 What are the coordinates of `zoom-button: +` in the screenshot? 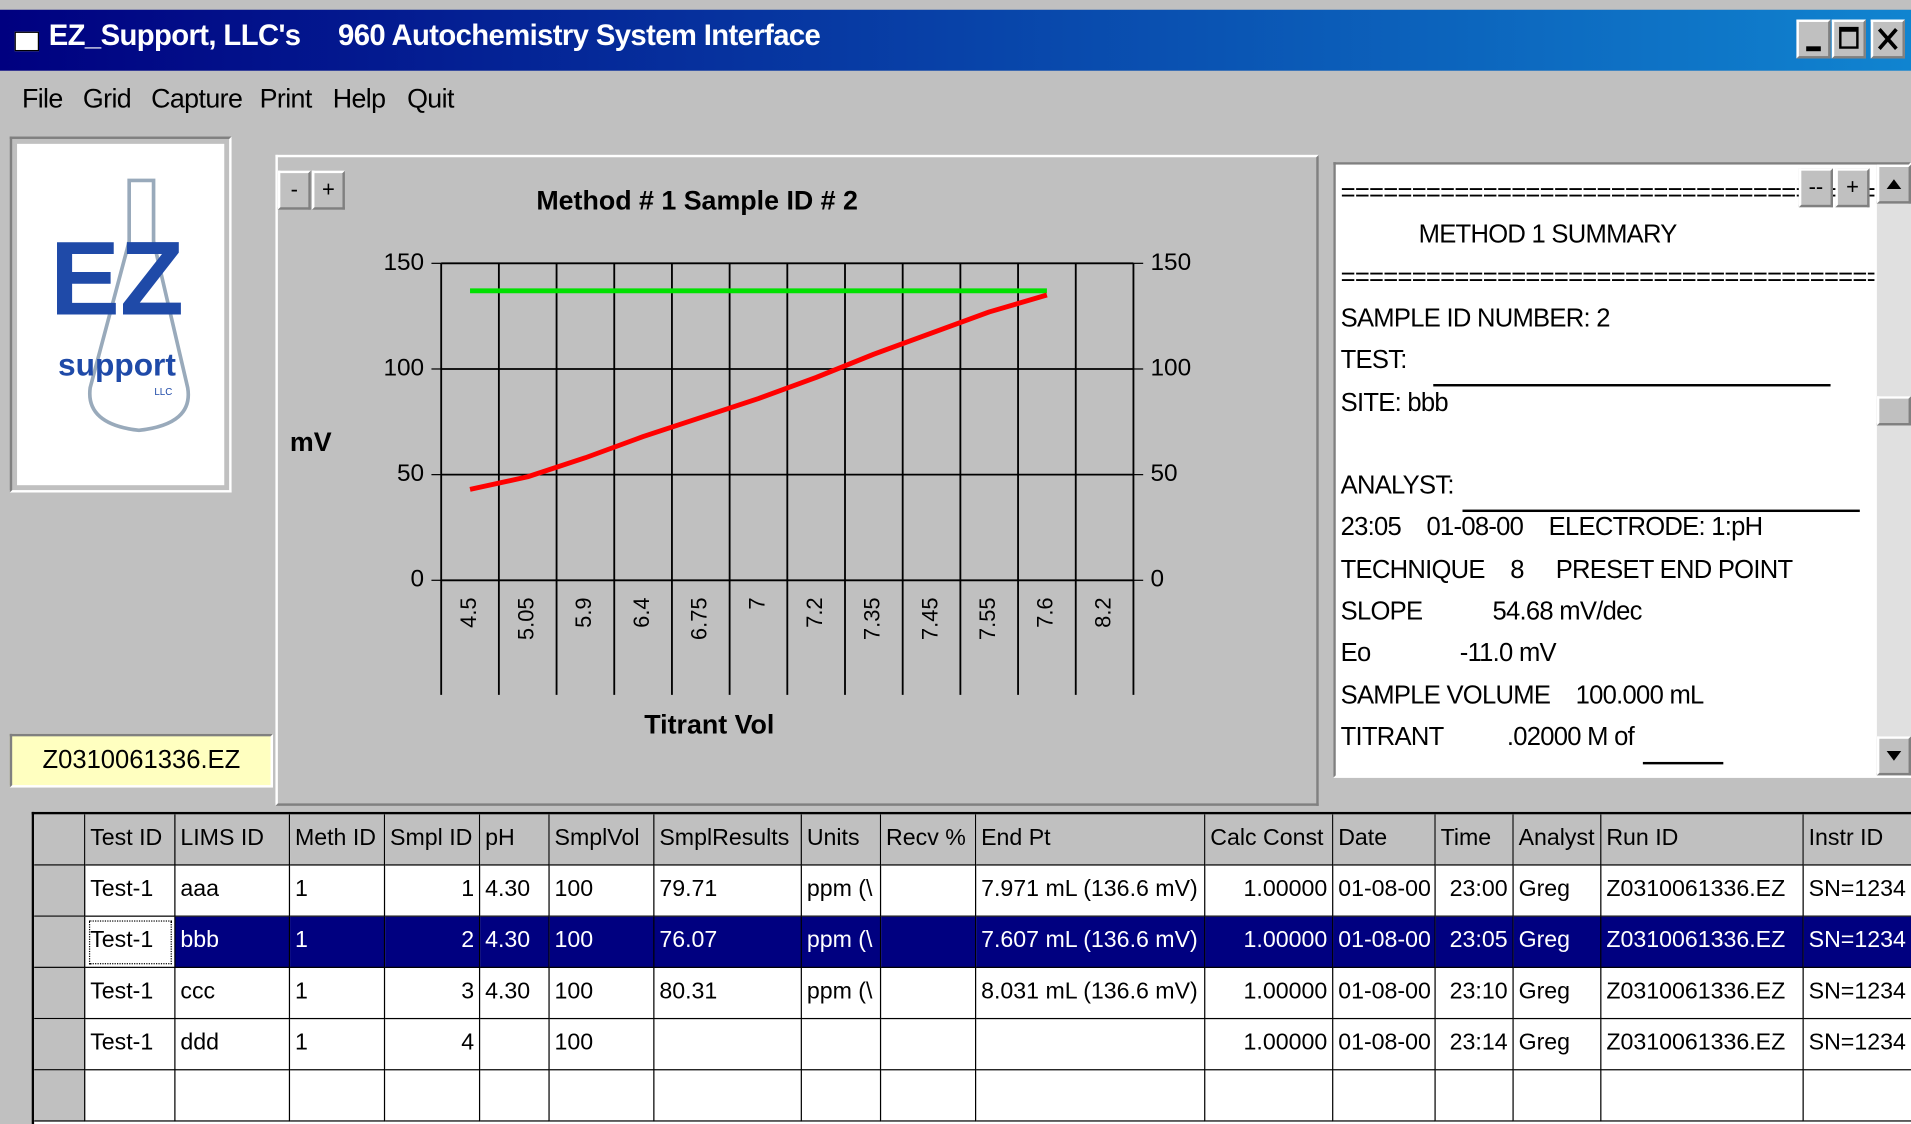 It's located at (328, 190).